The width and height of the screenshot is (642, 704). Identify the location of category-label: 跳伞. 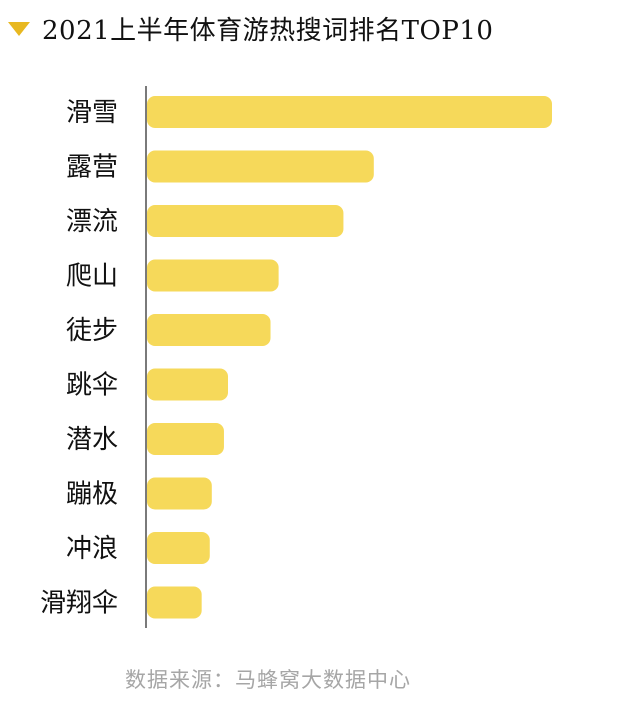
(92, 386).